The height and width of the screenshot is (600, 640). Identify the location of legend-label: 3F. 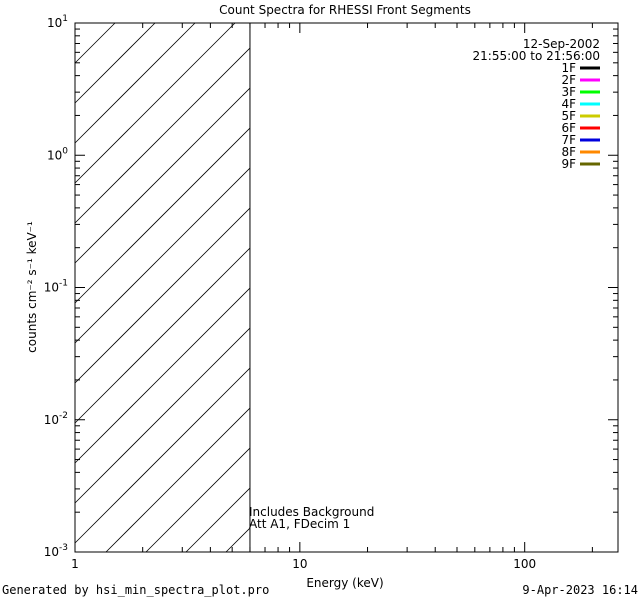
(568, 92).